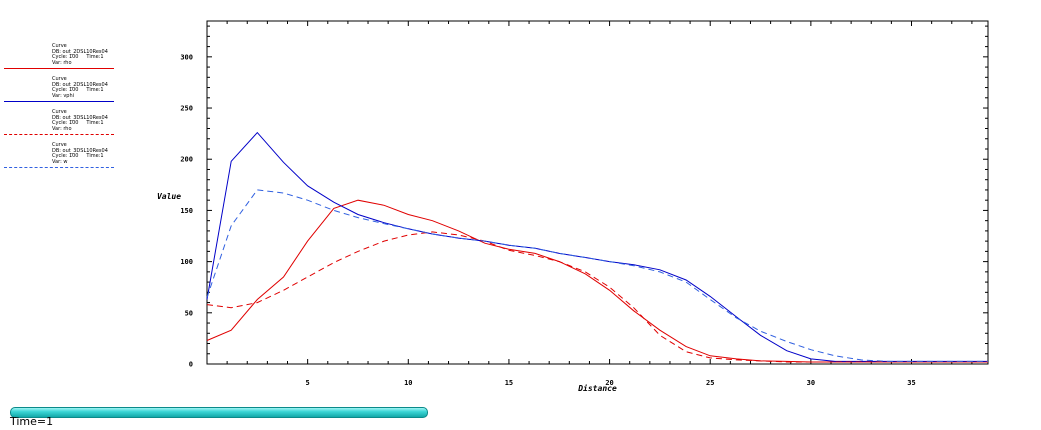 This screenshot has width=1041, height=430. Describe the element at coordinates (911, 383) in the screenshot. I see `x-tick-label: 35` at that location.